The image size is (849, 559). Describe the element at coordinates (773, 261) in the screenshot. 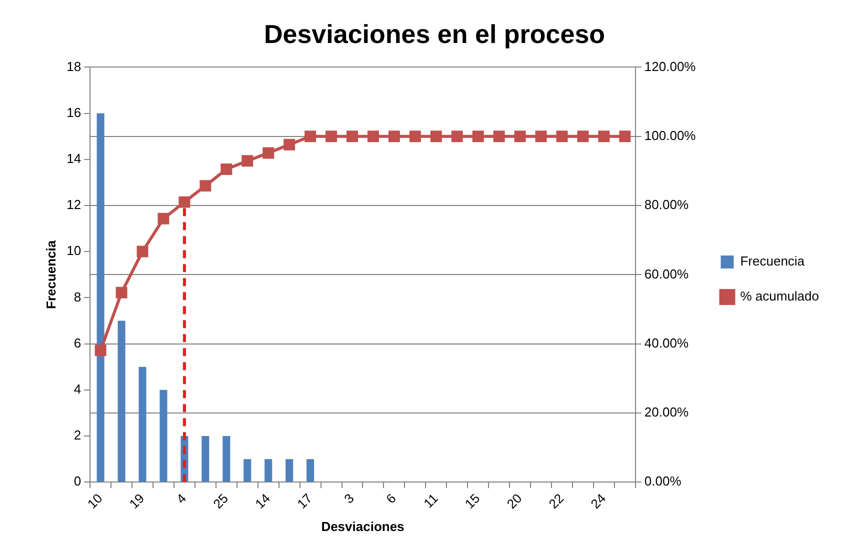

I see `legend-label: Frecuencia` at that location.